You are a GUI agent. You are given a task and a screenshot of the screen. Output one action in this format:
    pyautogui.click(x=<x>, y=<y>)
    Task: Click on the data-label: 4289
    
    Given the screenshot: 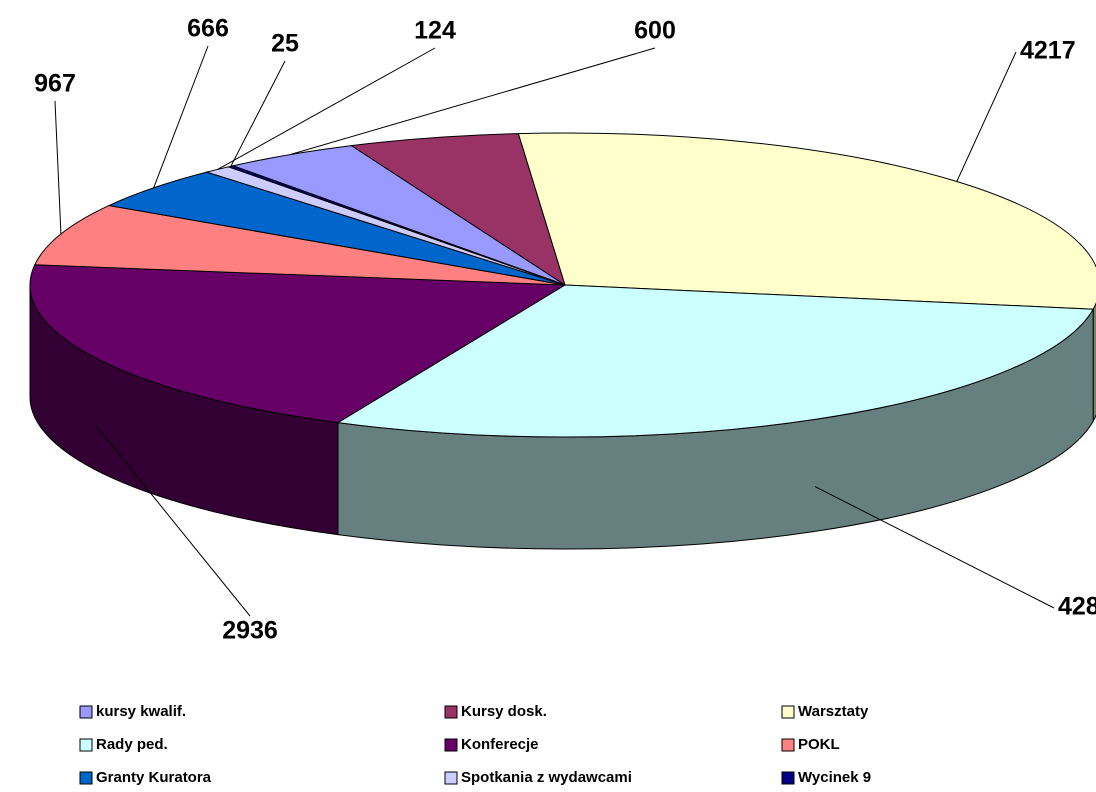 What is the action you would take?
    pyautogui.click(x=1077, y=607)
    